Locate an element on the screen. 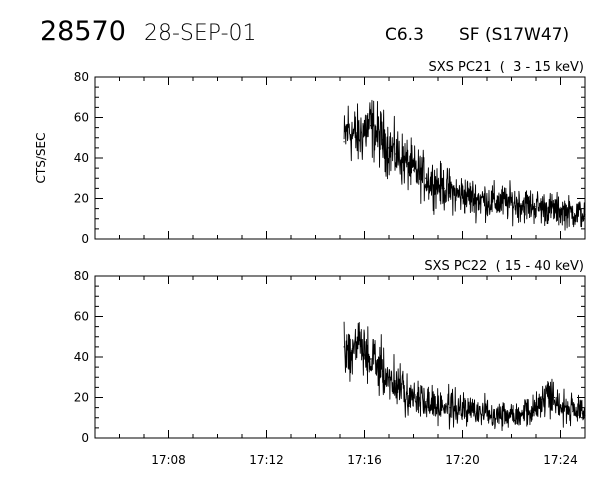  x-tick-label: 17:08 is located at coordinates (168, 460).